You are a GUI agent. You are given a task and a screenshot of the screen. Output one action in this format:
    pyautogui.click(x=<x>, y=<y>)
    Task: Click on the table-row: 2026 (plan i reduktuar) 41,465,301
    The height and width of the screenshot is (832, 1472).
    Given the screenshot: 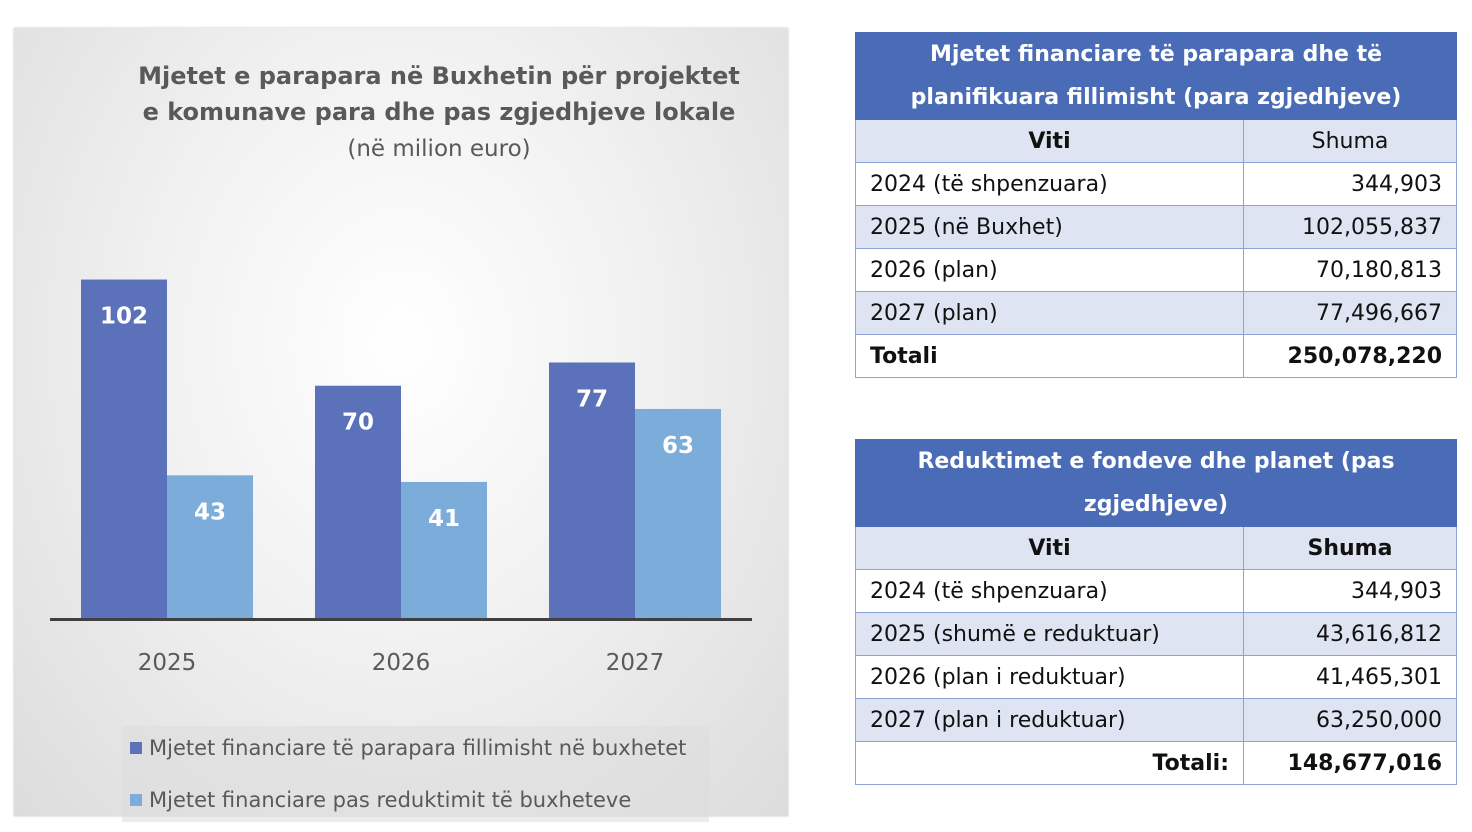 What is the action you would take?
    pyautogui.click(x=1156, y=677)
    